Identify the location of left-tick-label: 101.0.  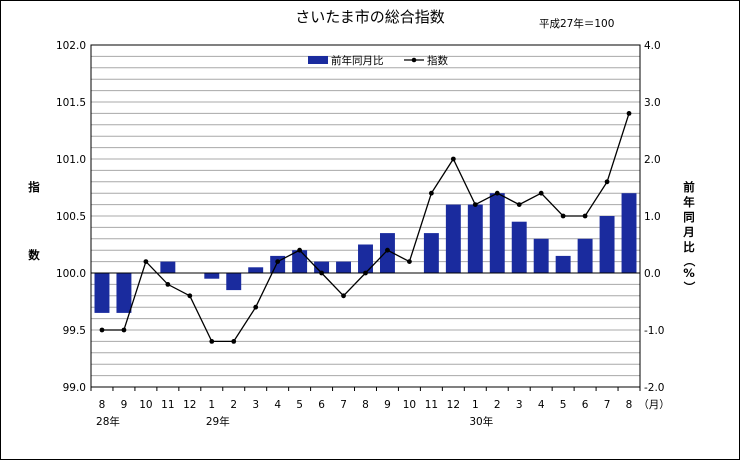
(71, 160).